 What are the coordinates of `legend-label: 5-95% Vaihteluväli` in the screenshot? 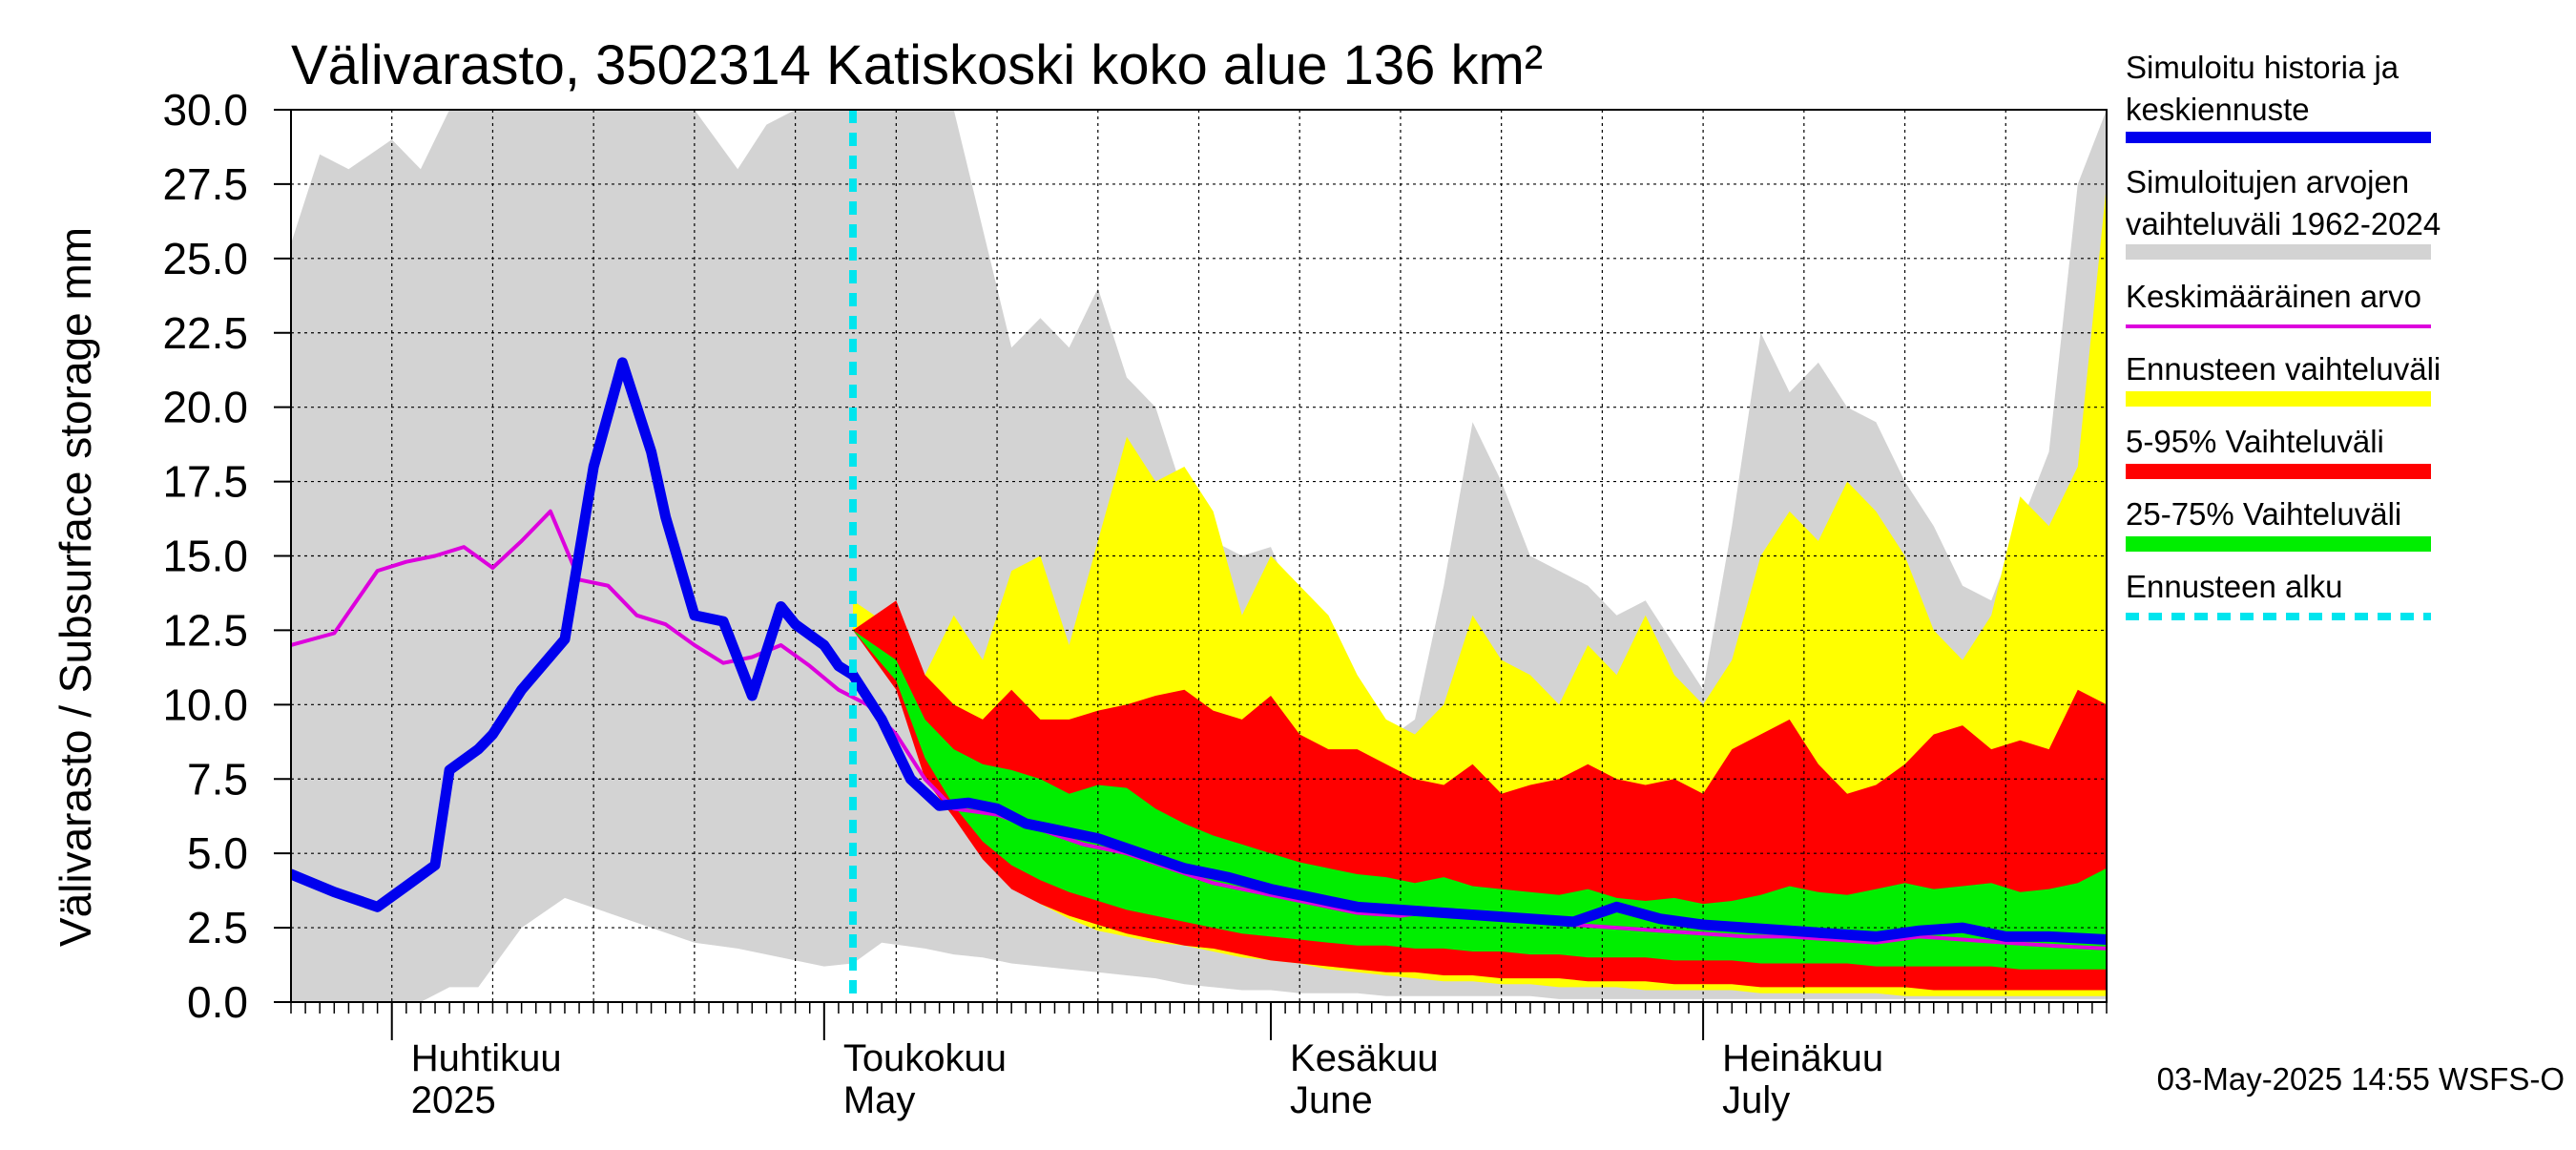 It's located at (2255, 441).